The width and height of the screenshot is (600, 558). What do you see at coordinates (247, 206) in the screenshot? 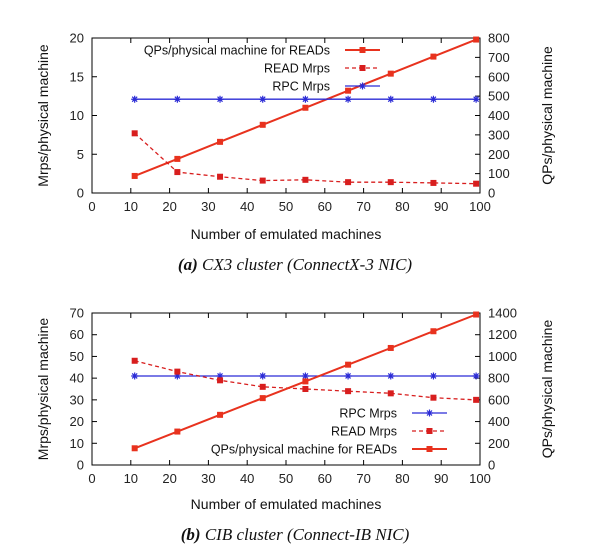
I see `x-tick-label: 40` at bounding box center [247, 206].